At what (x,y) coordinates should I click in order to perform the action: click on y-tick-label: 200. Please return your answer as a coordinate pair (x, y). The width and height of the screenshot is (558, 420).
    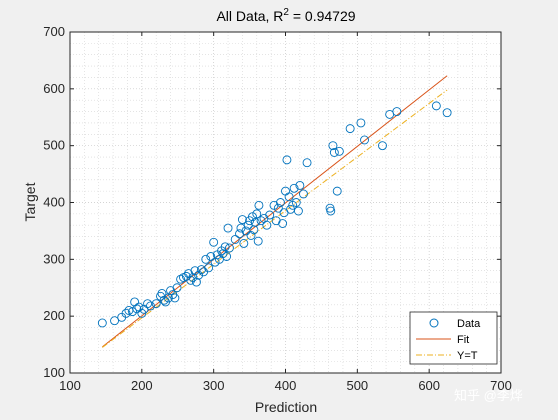
    Looking at the image, I should click on (54, 315).